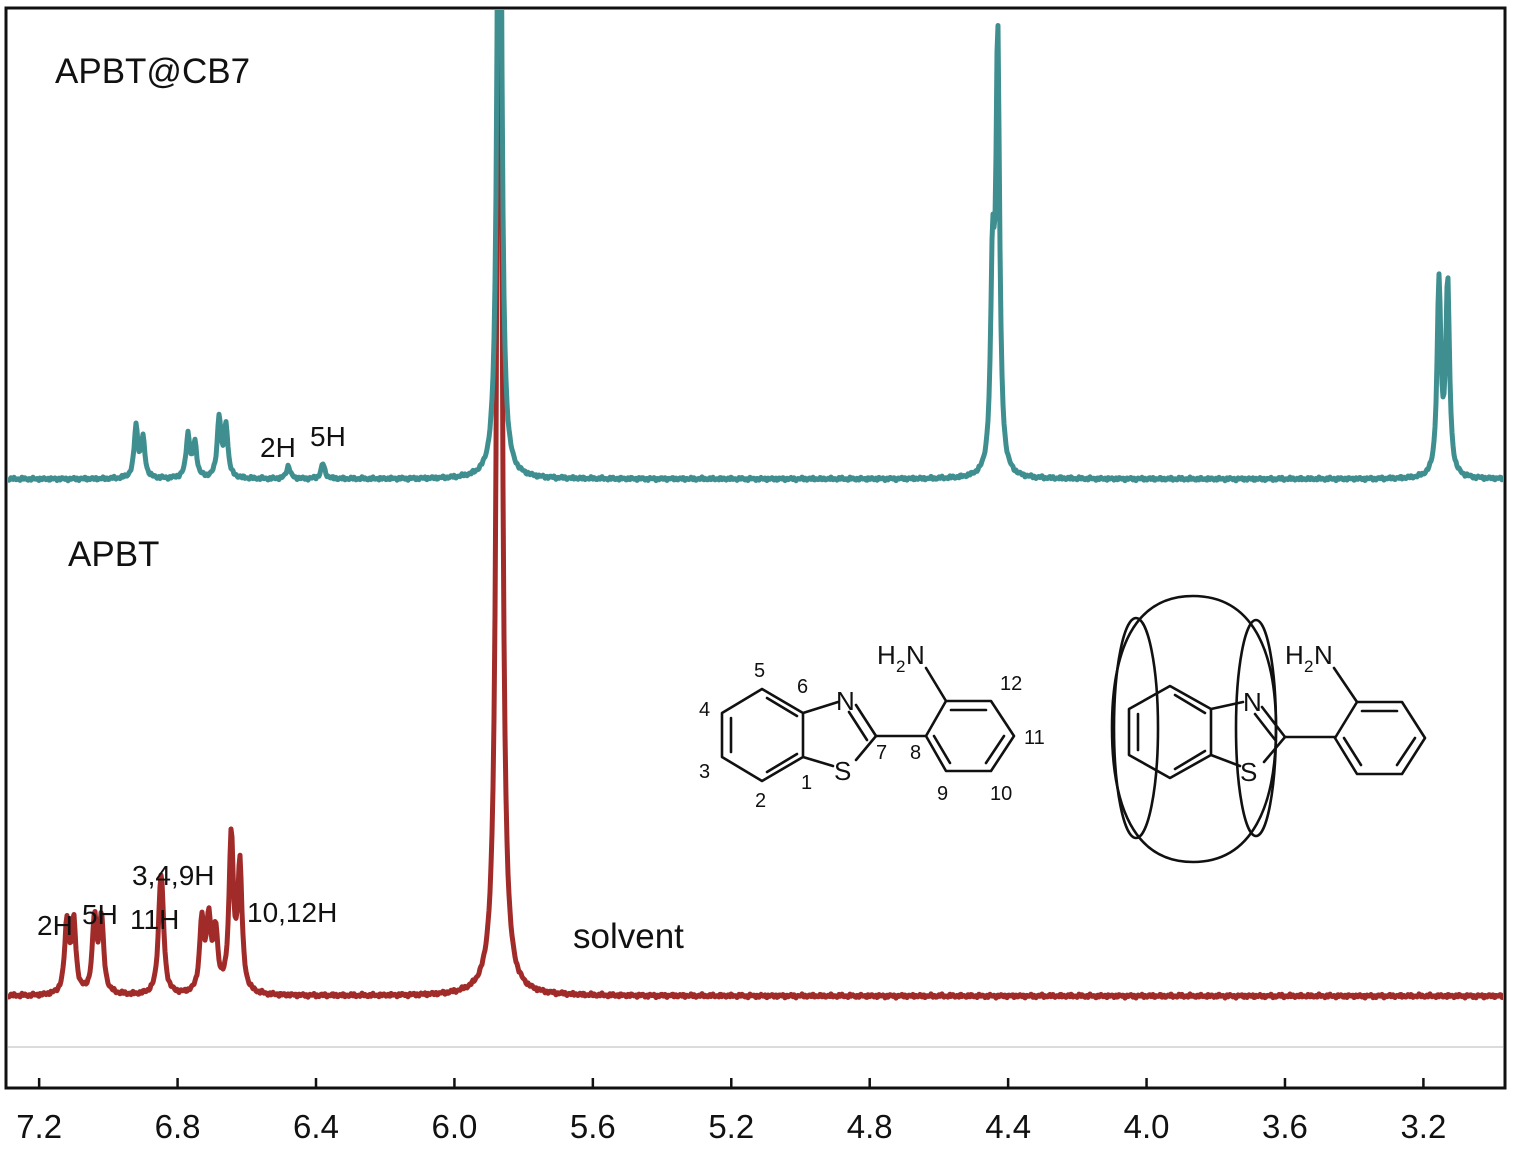  I want to click on atom-number-1: 1, so click(806, 783).